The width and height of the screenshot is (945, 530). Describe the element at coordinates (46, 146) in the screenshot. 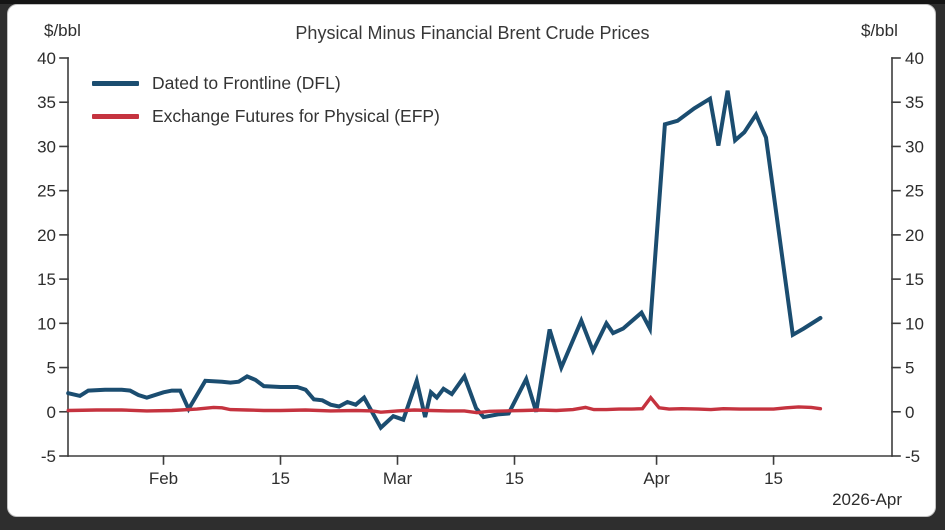

I see `y-tick-label-left: 30` at that location.